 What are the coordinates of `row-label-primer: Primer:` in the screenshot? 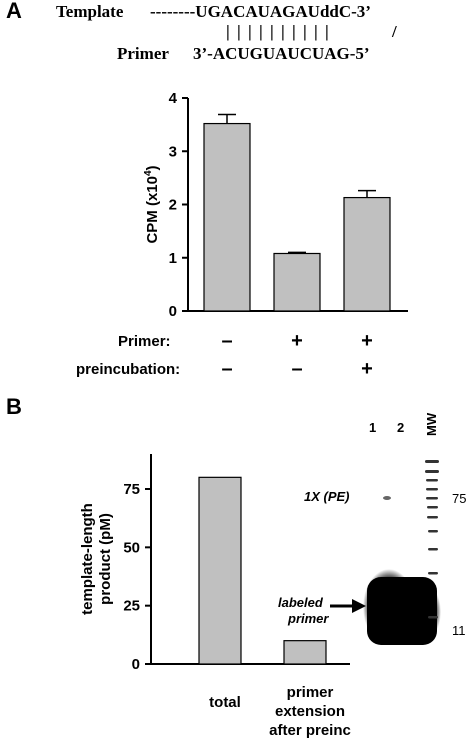 It's located at (144, 341).